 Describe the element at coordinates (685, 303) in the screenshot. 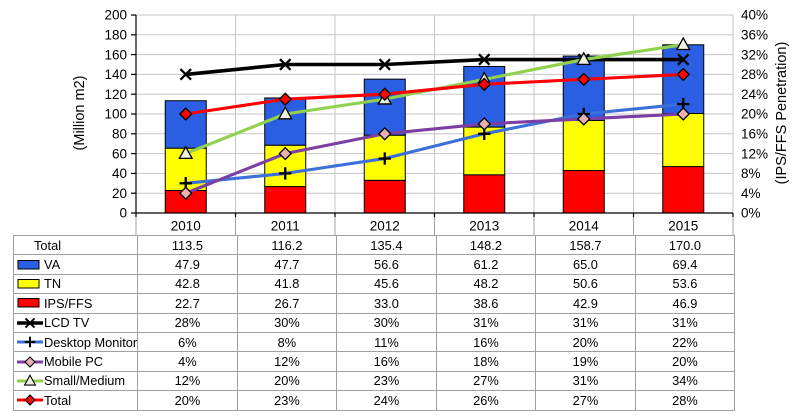

I see `table-cell: 46.9` at that location.